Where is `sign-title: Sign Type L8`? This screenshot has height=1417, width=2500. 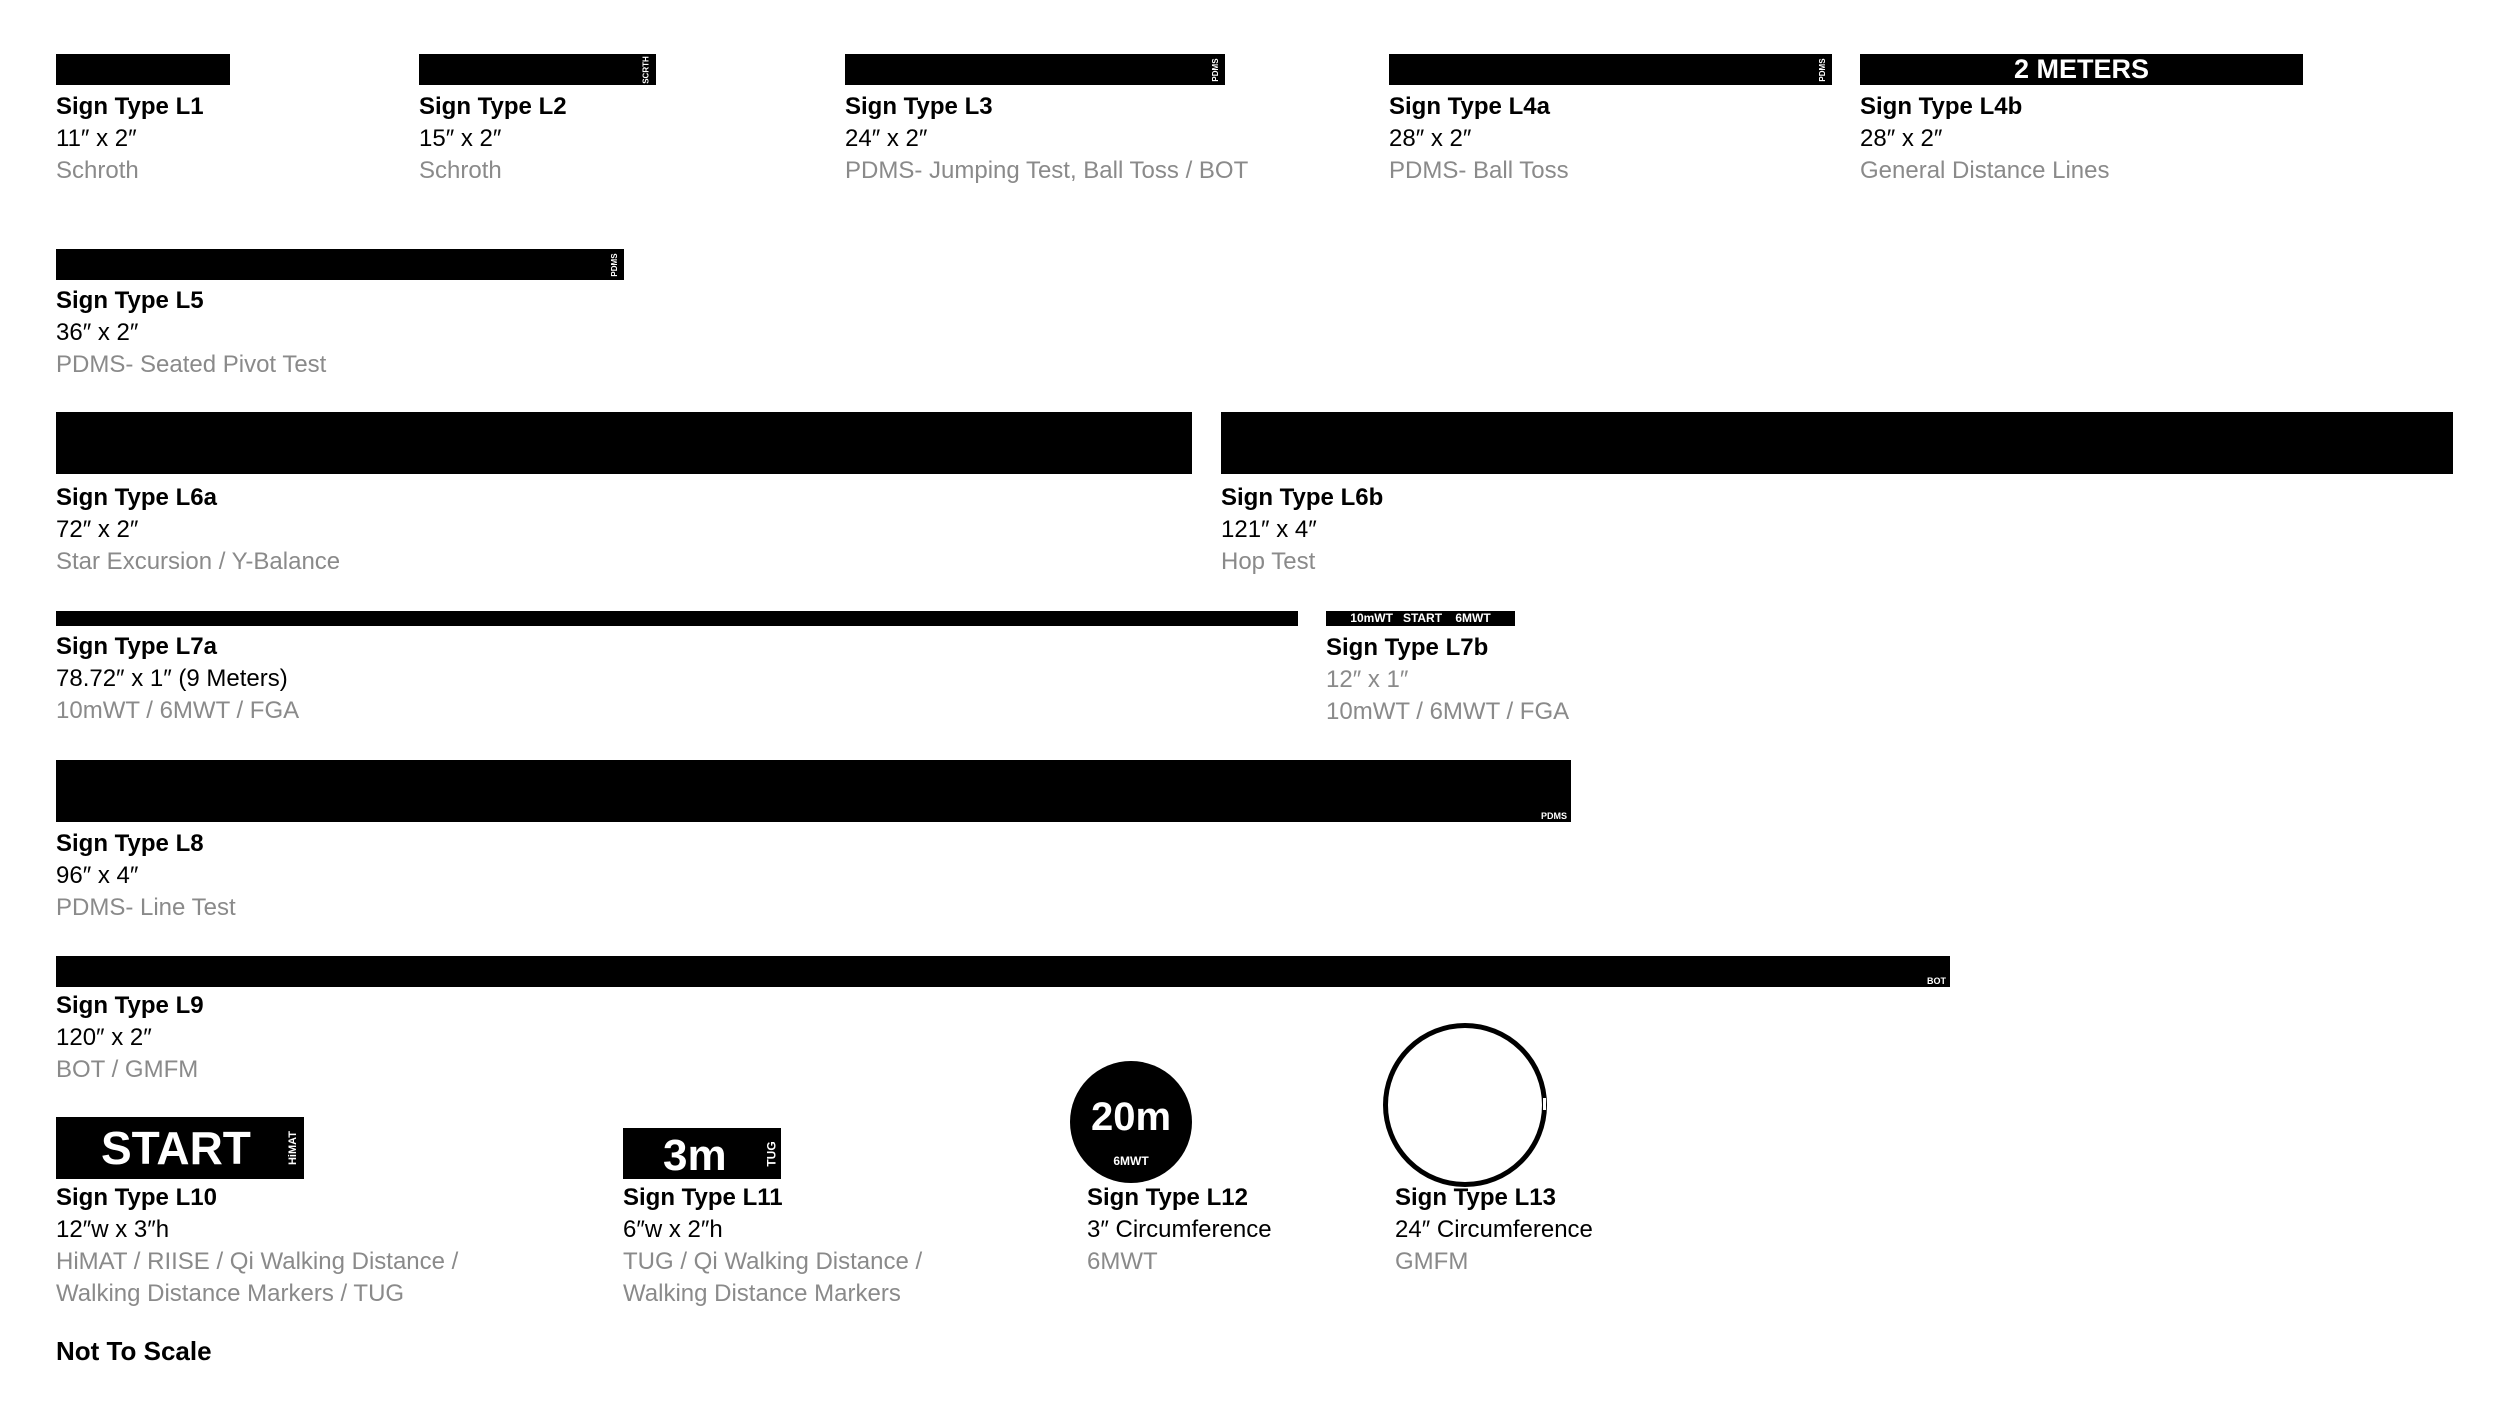 sign-title: Sign Type L8 is located at coordinates (130, 843).